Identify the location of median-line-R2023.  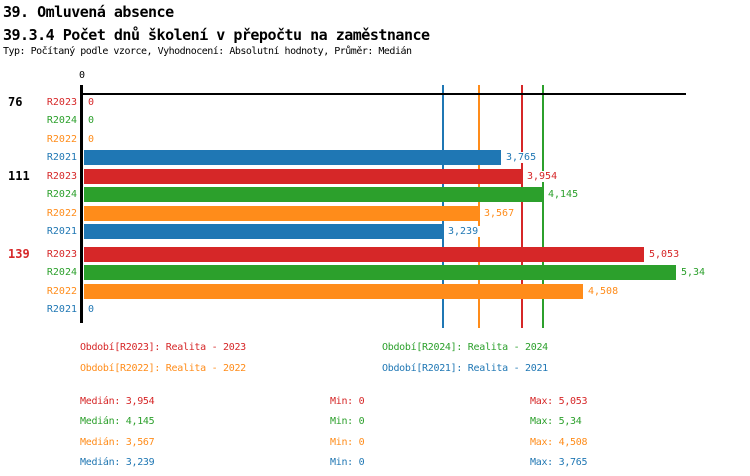
(522, 206).